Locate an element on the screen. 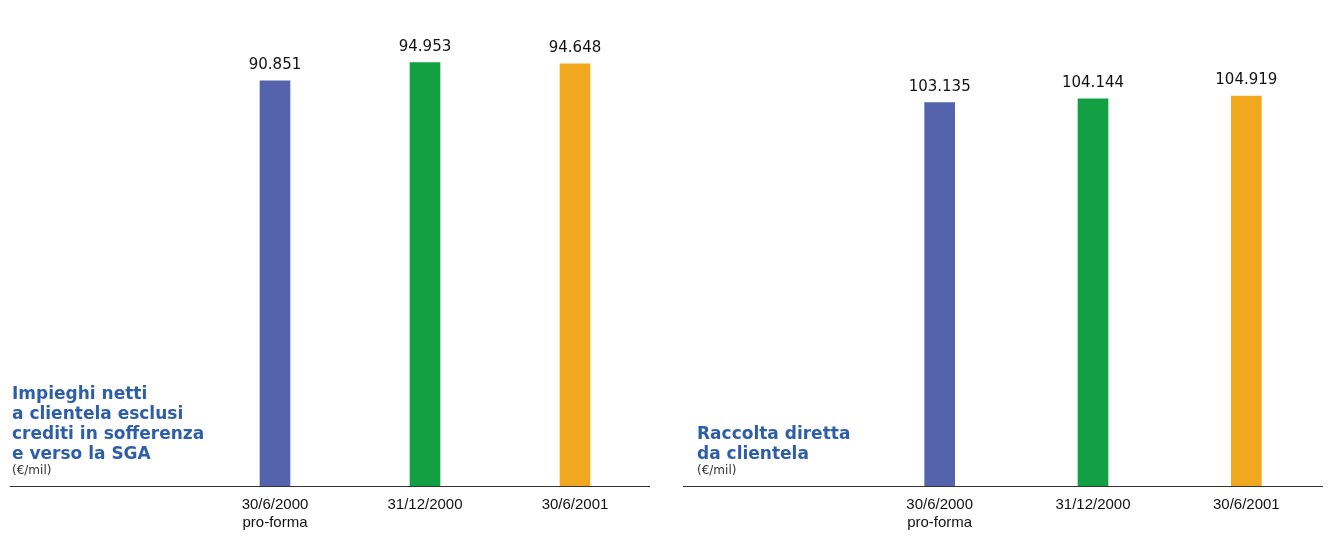 The height and width of the screenshot is (542, 1333). data-label: 104.144 is located at coordinates (1093, 82).